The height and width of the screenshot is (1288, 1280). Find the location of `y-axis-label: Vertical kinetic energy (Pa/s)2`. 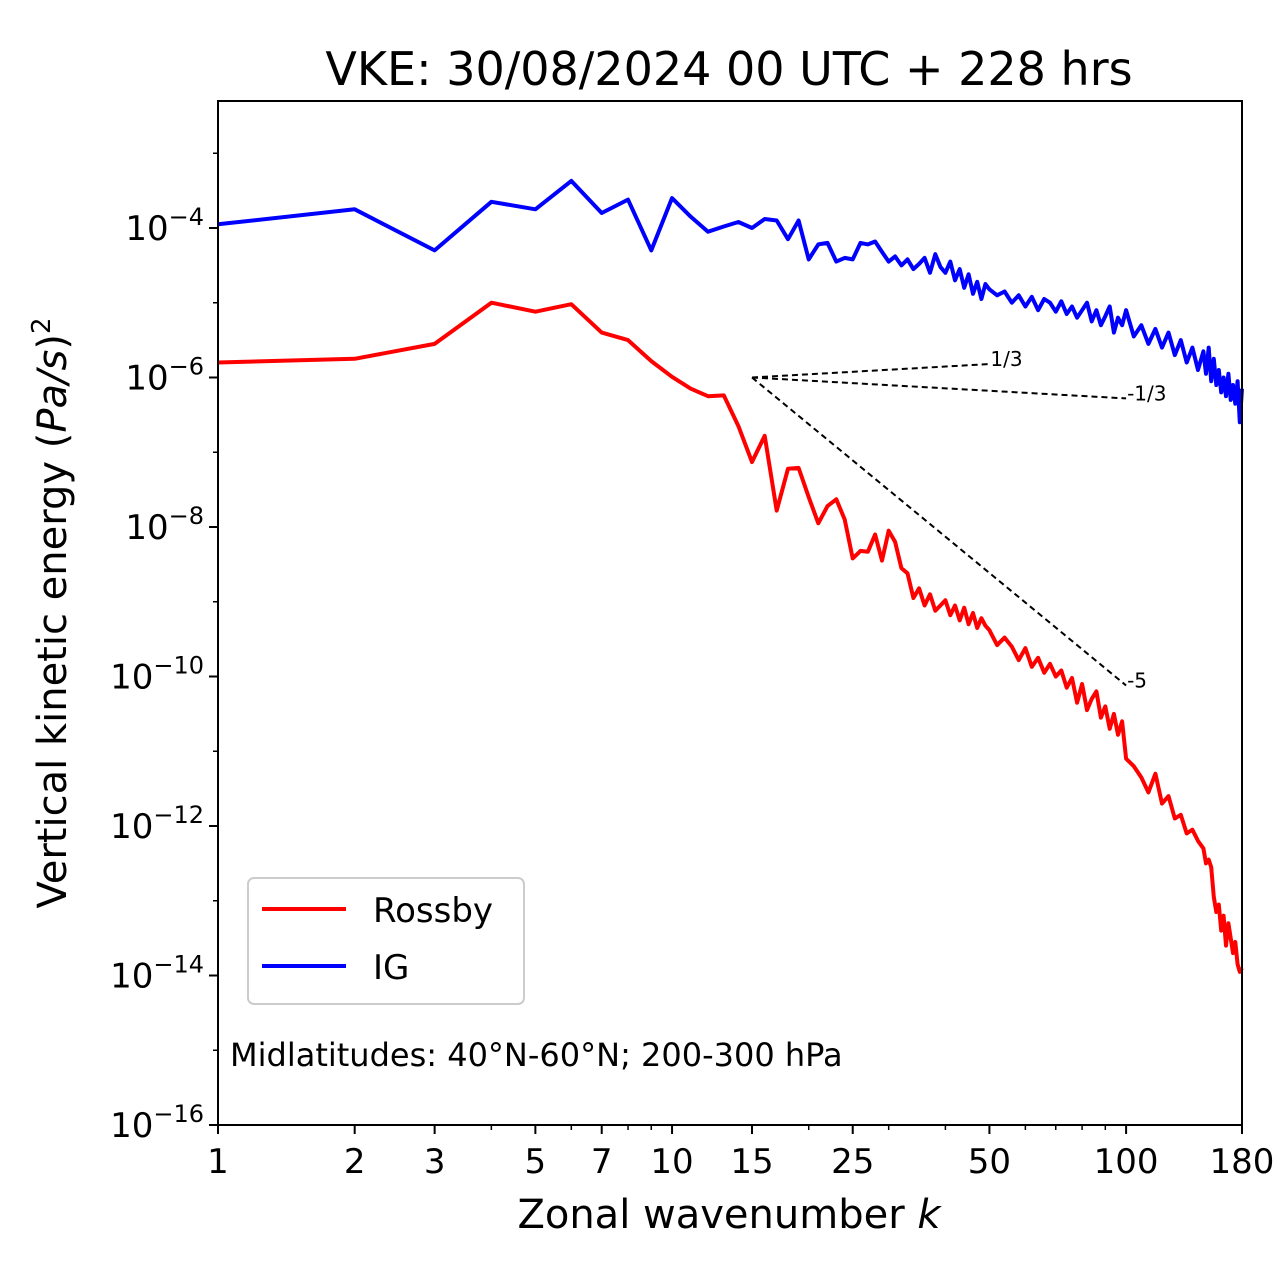

y-axis-label: Vertical kinetic energy (Pa/s)2 is located at coordinates (51, 613).